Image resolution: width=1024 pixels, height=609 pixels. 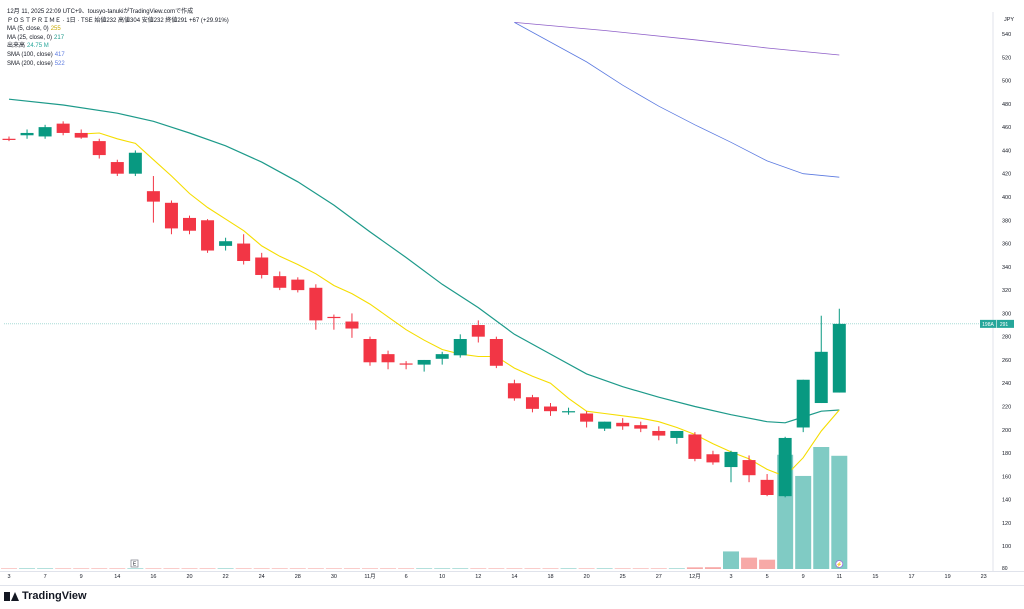 What do you see at coordinates (1006, 454) in the screenshot?
I see `y-tick-label: 180` at bounding box center [1006, 454].